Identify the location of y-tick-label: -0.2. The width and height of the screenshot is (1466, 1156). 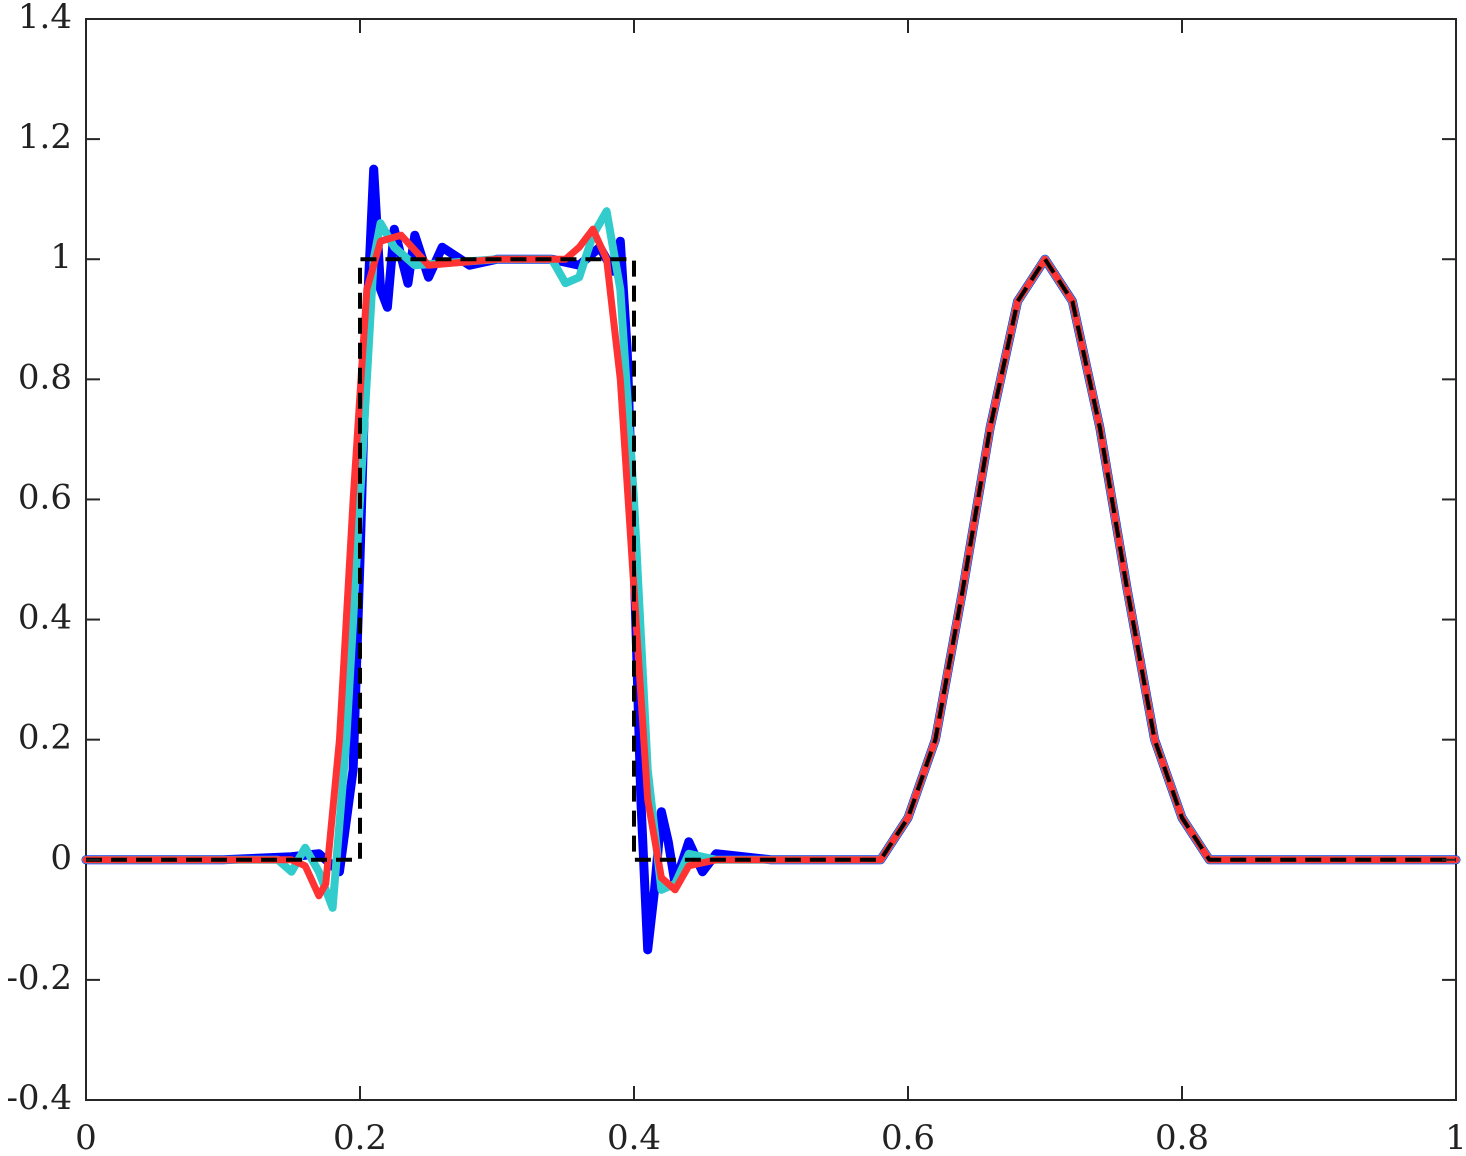
(39, 978).